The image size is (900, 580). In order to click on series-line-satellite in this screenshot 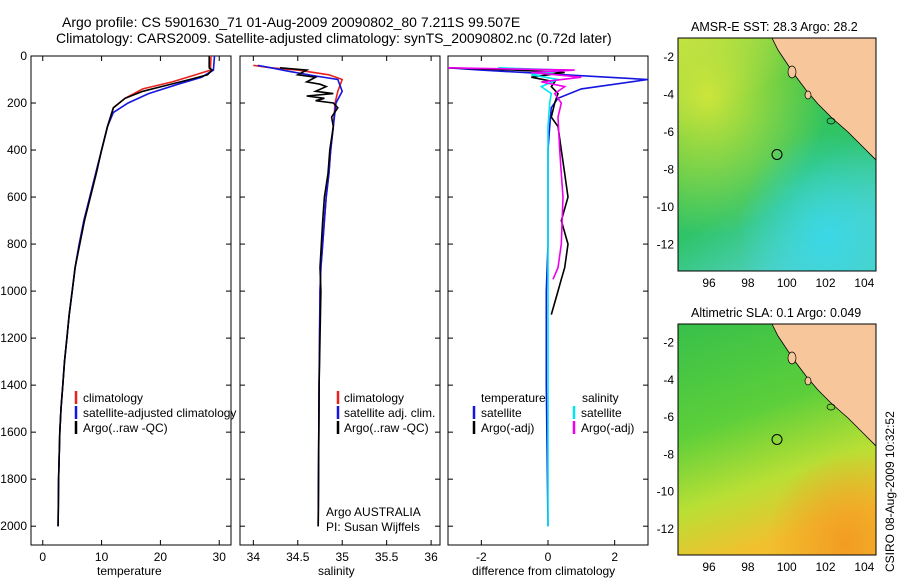, I will do `click(531, 297)`.